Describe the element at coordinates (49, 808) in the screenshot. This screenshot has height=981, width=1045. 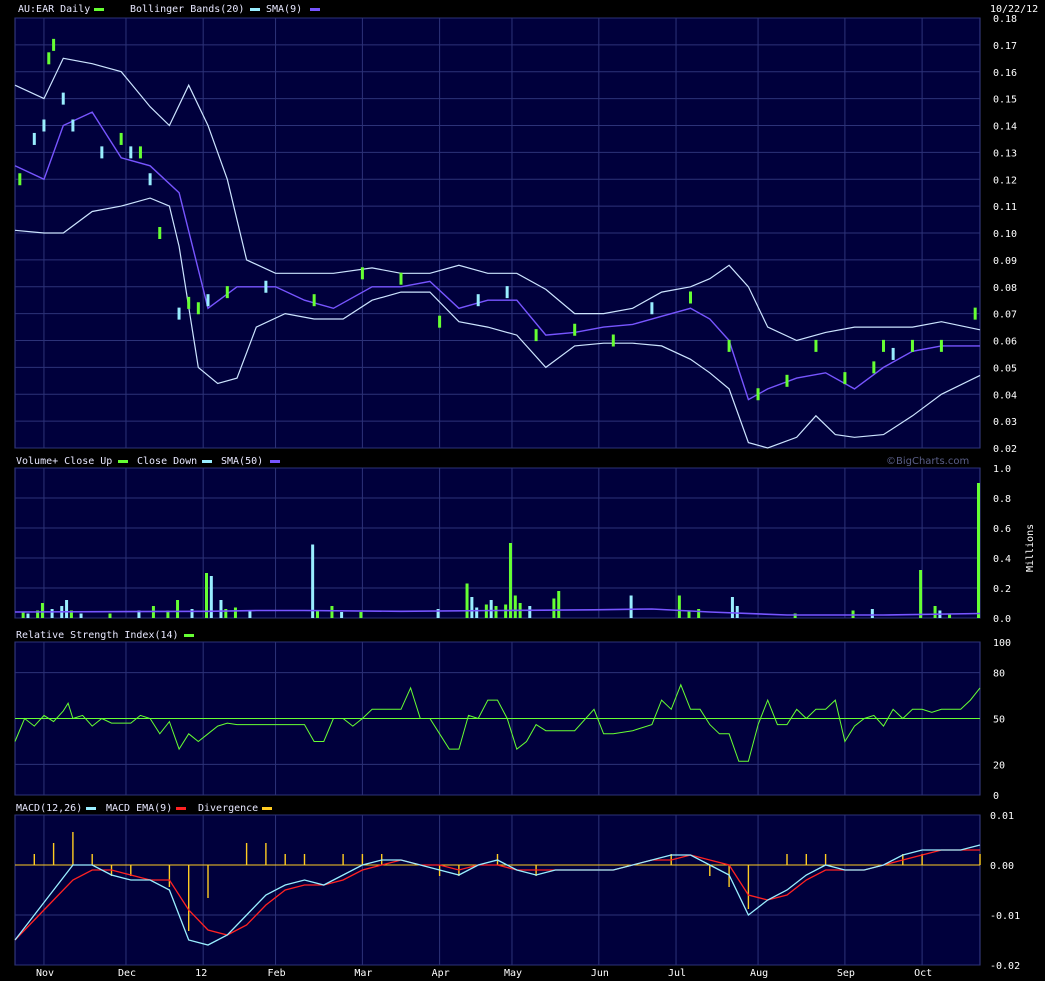
I see `macd-legend-macd: MACD(12,26)` at that location.